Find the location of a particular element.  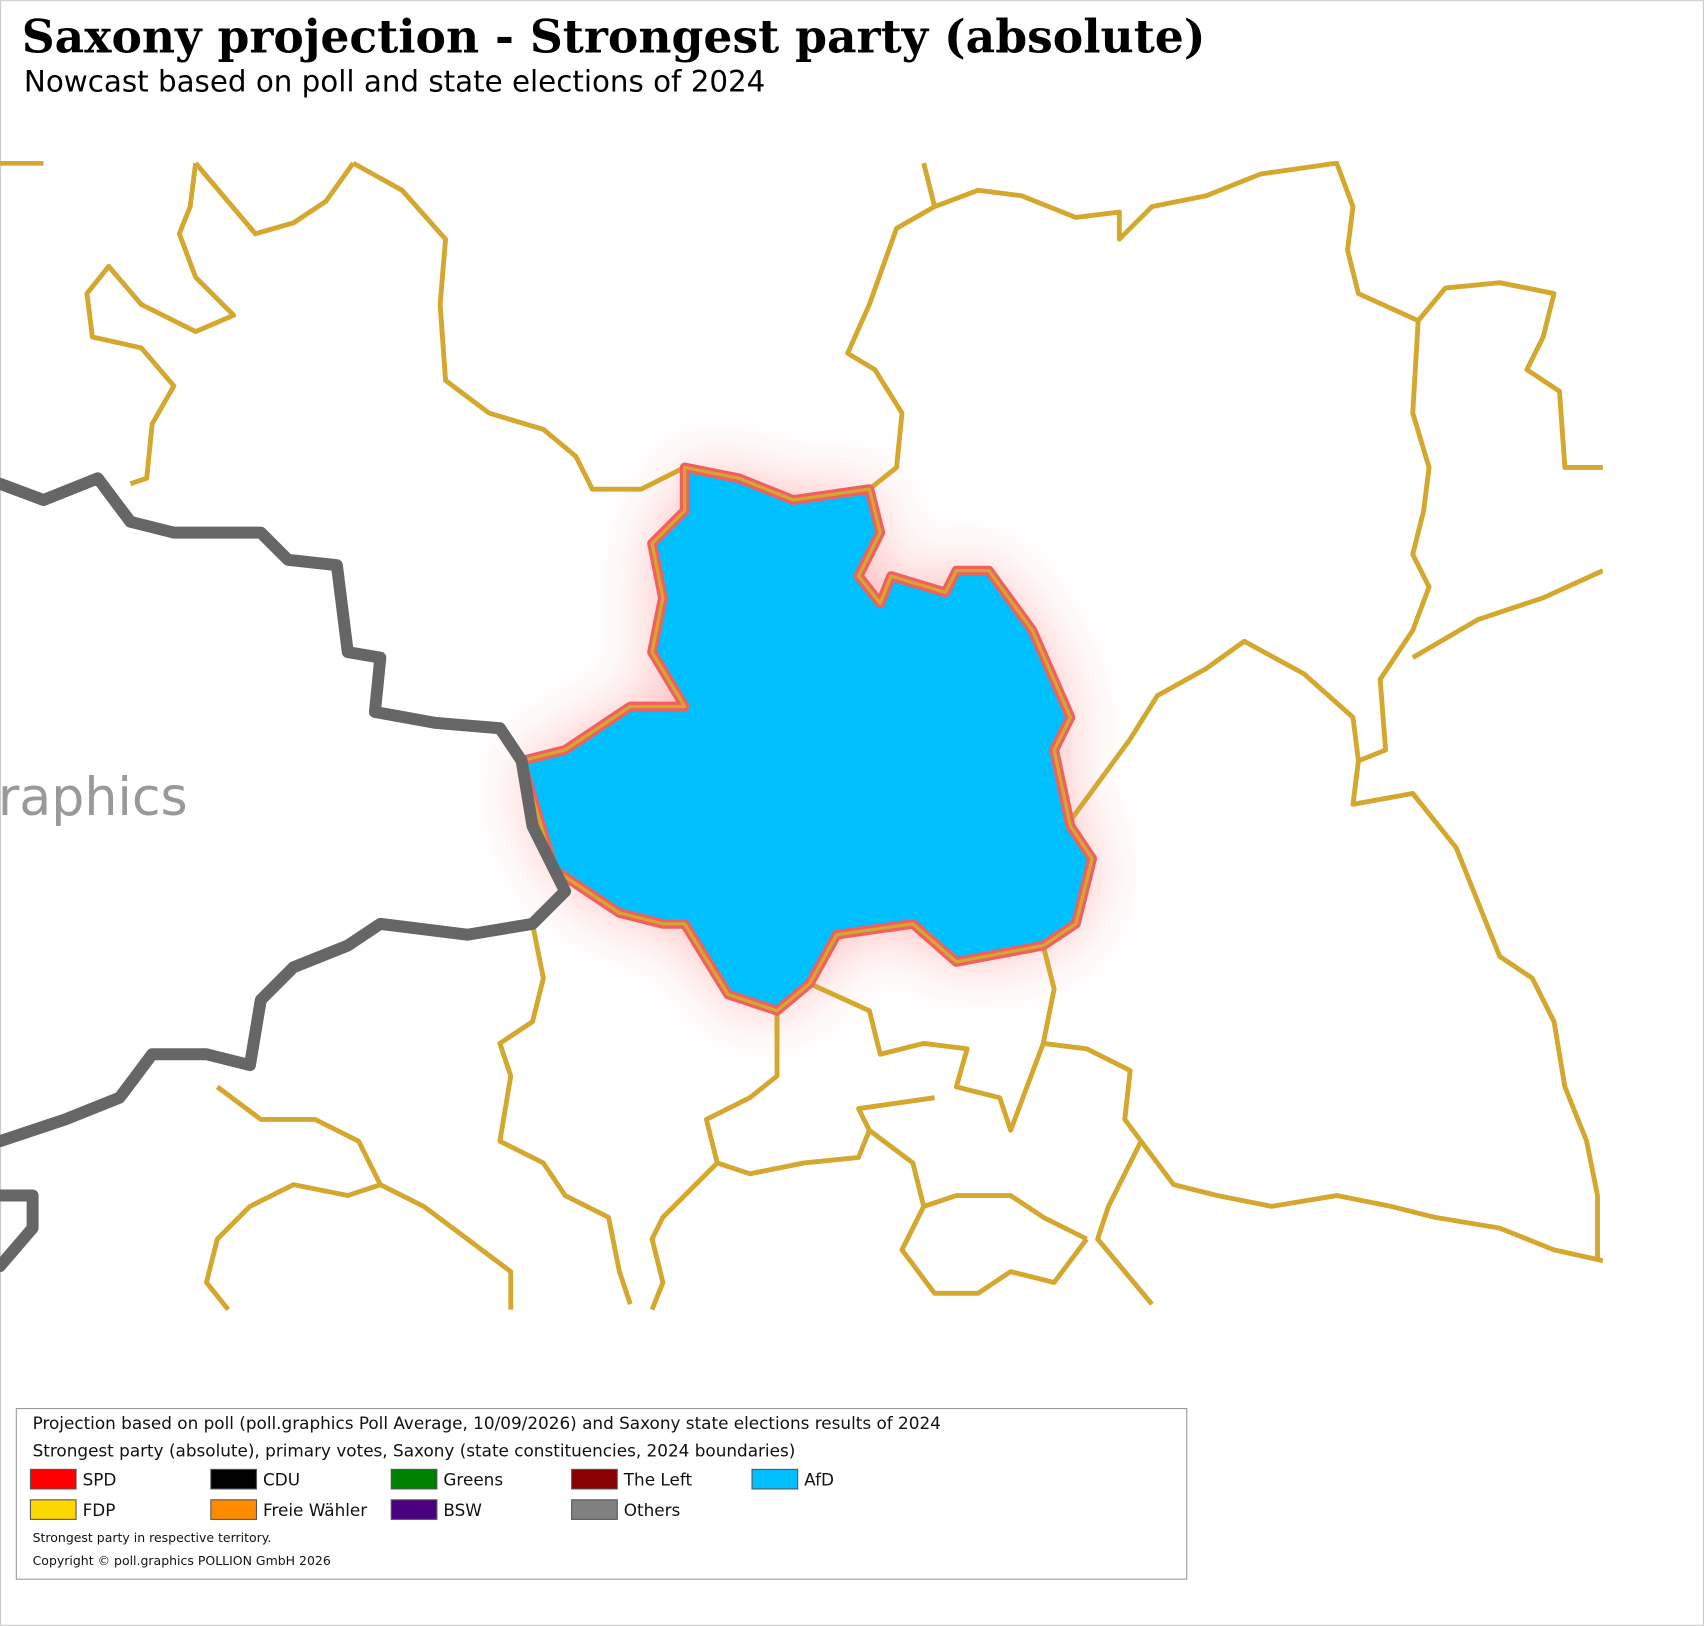

legend-label: The Left is located at coordinates (658, 1480).